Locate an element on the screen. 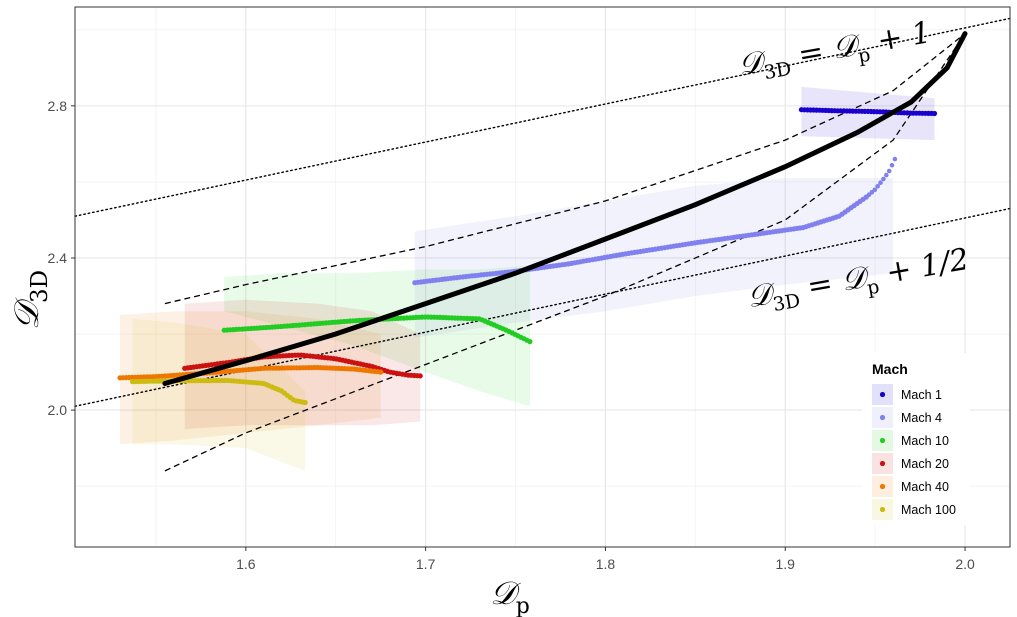  legend-item-mach-100: Mach 100 is located at coordinates (914, 509).